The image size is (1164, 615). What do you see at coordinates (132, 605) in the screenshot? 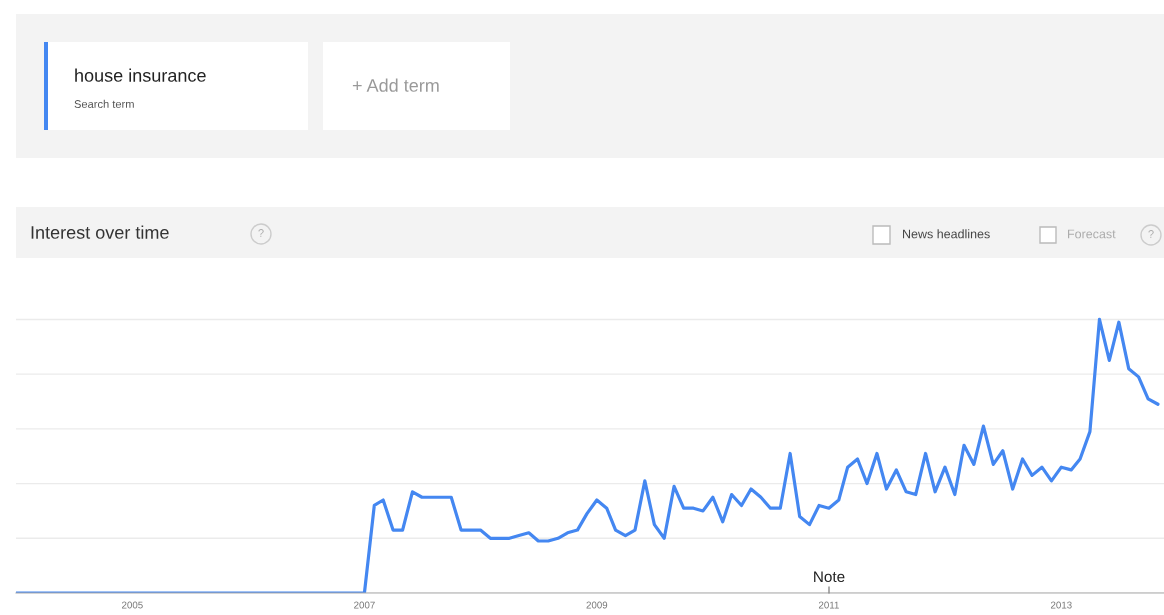
I see `x-tick-label: 2005` at bounding box center [132, 605].